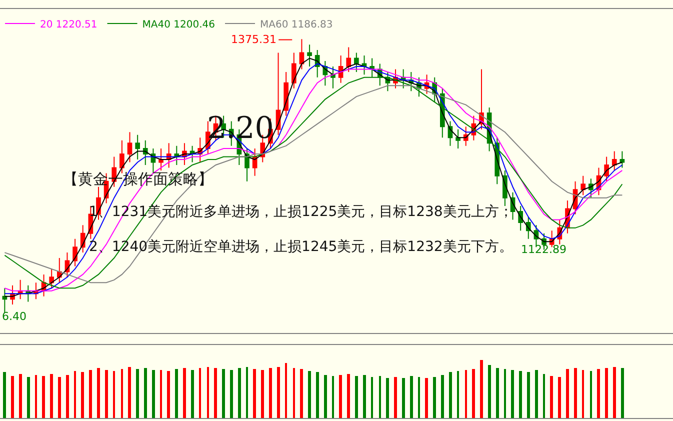 This screenshot has height=421, width=673. What do you see at coordinates (296, 24) in the screenshot?
I see `legend-label: MA60 1186.83` at bounding box center [296, 24].